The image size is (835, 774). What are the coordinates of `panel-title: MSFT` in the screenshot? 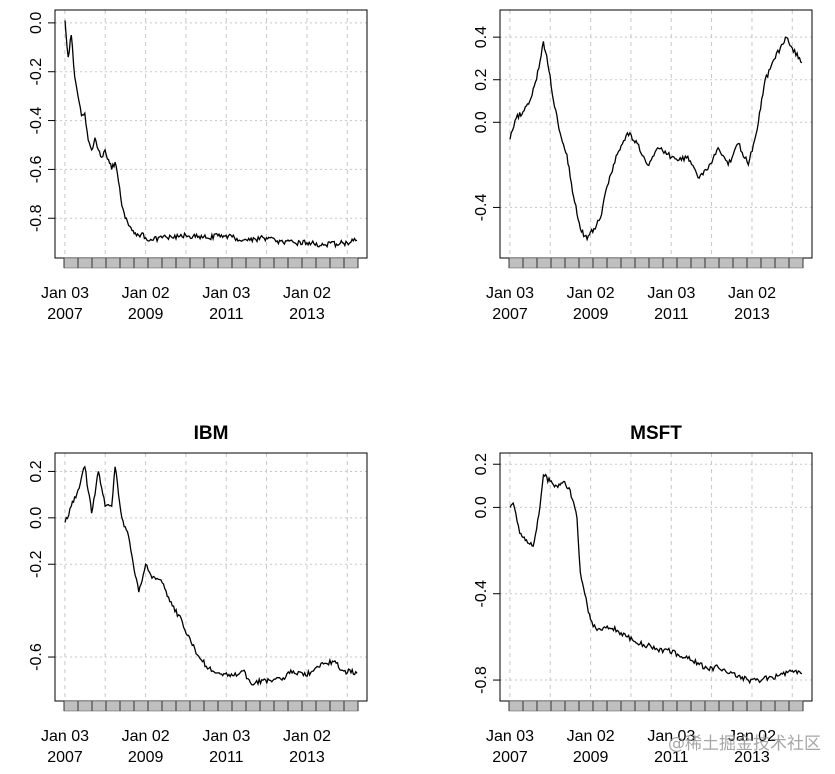 It's located at (656, 433).